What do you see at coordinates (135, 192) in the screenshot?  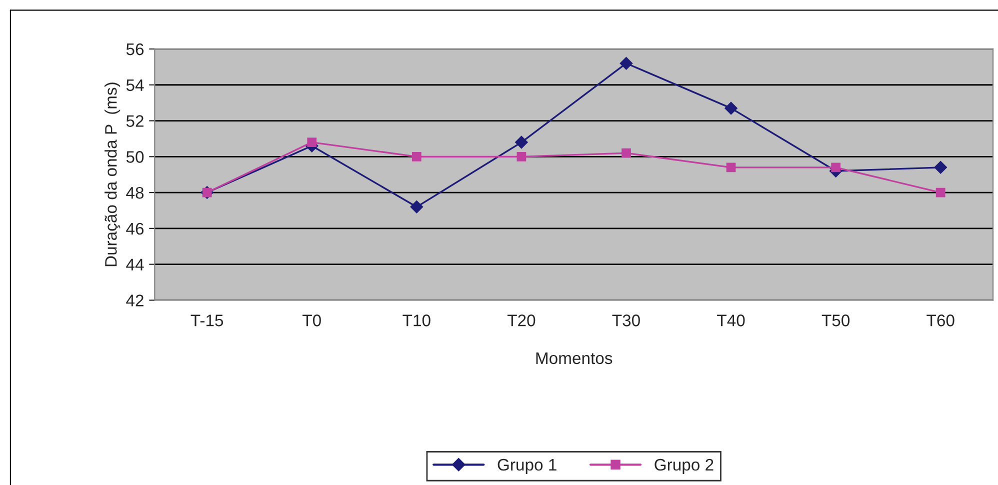 I see `y-tick-label: 48` at bounding box center [135, 192].